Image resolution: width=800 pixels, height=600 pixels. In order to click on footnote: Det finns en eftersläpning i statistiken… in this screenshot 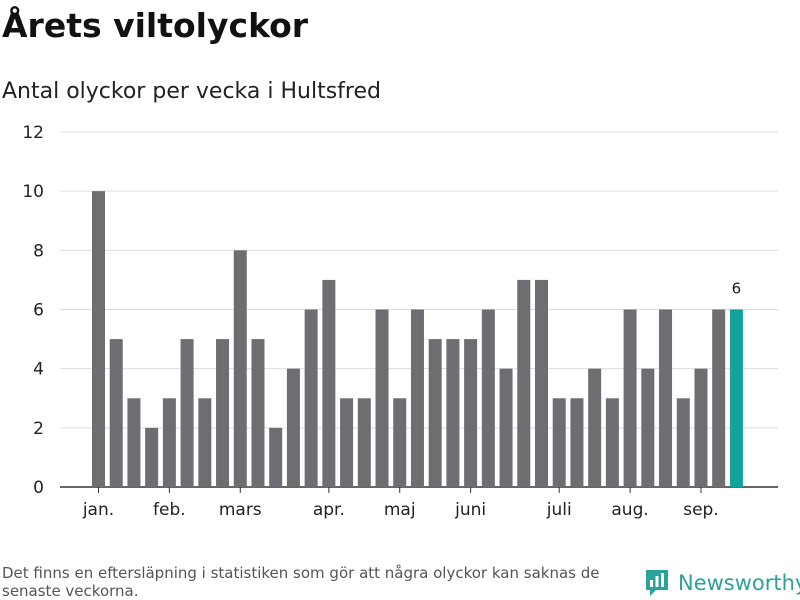, I will do `click(301, 582)`.